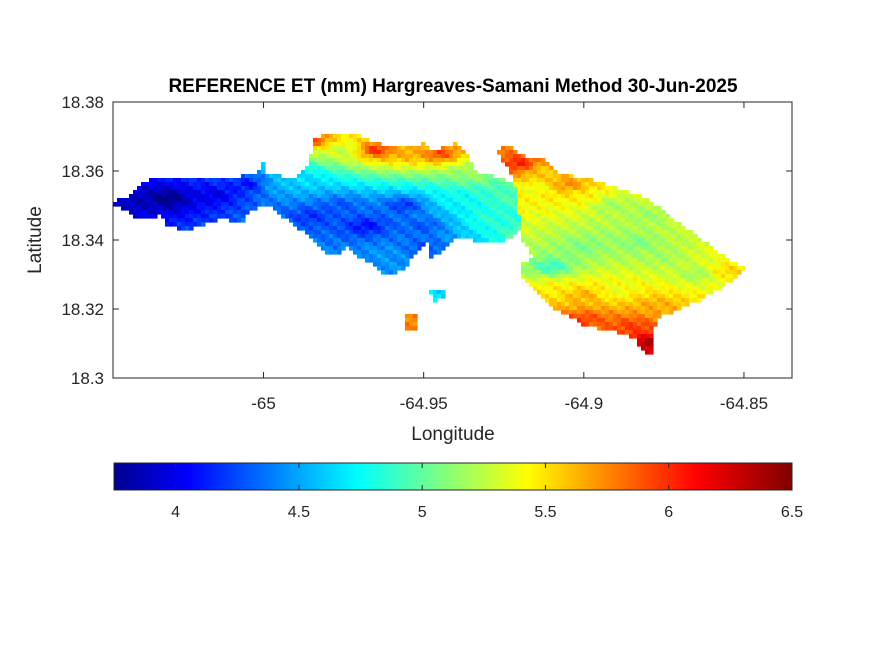 The width and height of the screenshot is (875, 656). What do you see at coordinates (424, 403) in the screenshot?
I see `x-tick-label: -64.95` at bounding box center [424, 403].